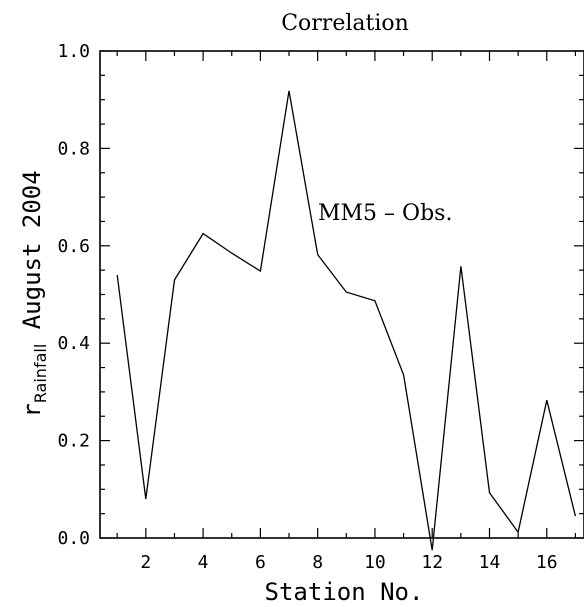 The width and height of the screenshot is (584, 607). What do you see at coordinates (344, 592) in the screenshot?
I see `x-axis-label: Station No.` at bounding box center [344, 592].